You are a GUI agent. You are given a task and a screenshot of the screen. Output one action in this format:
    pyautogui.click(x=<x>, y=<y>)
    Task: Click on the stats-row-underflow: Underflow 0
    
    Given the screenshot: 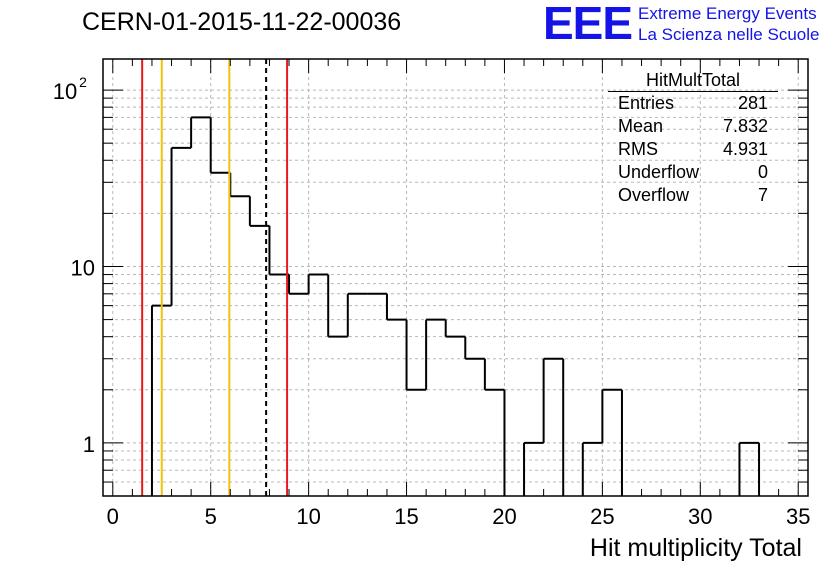 What is the action you would take?
    pyautogui.click(x=693, y=172)
    